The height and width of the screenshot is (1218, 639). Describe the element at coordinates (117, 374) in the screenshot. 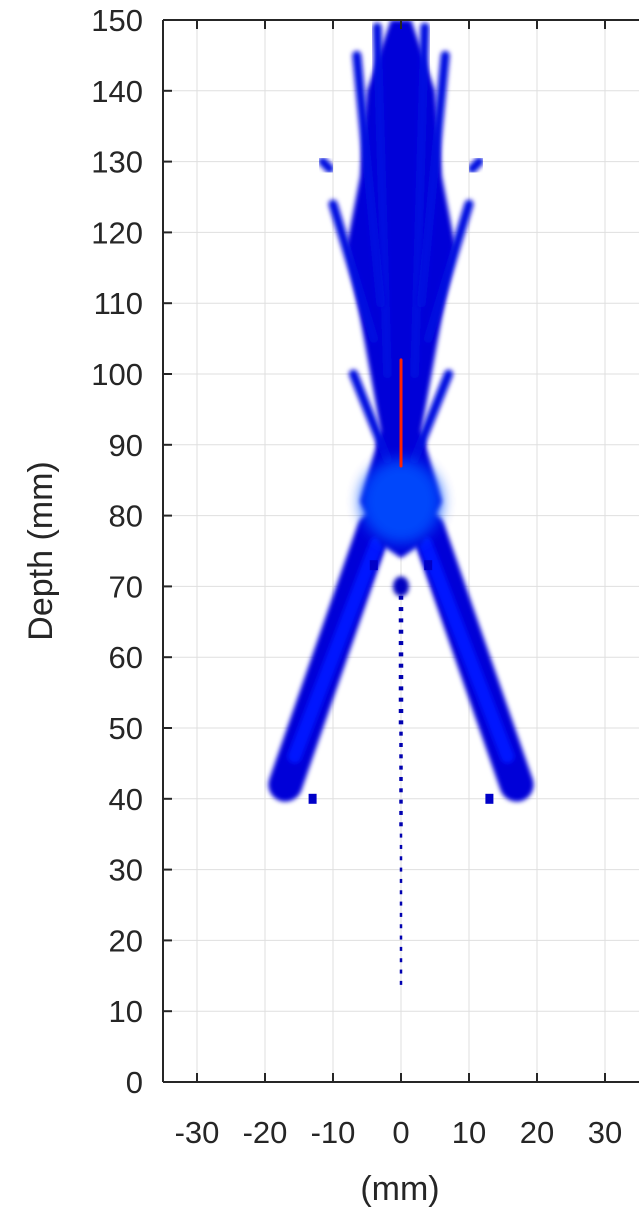

I see `y-tick-label: 100` at that location.